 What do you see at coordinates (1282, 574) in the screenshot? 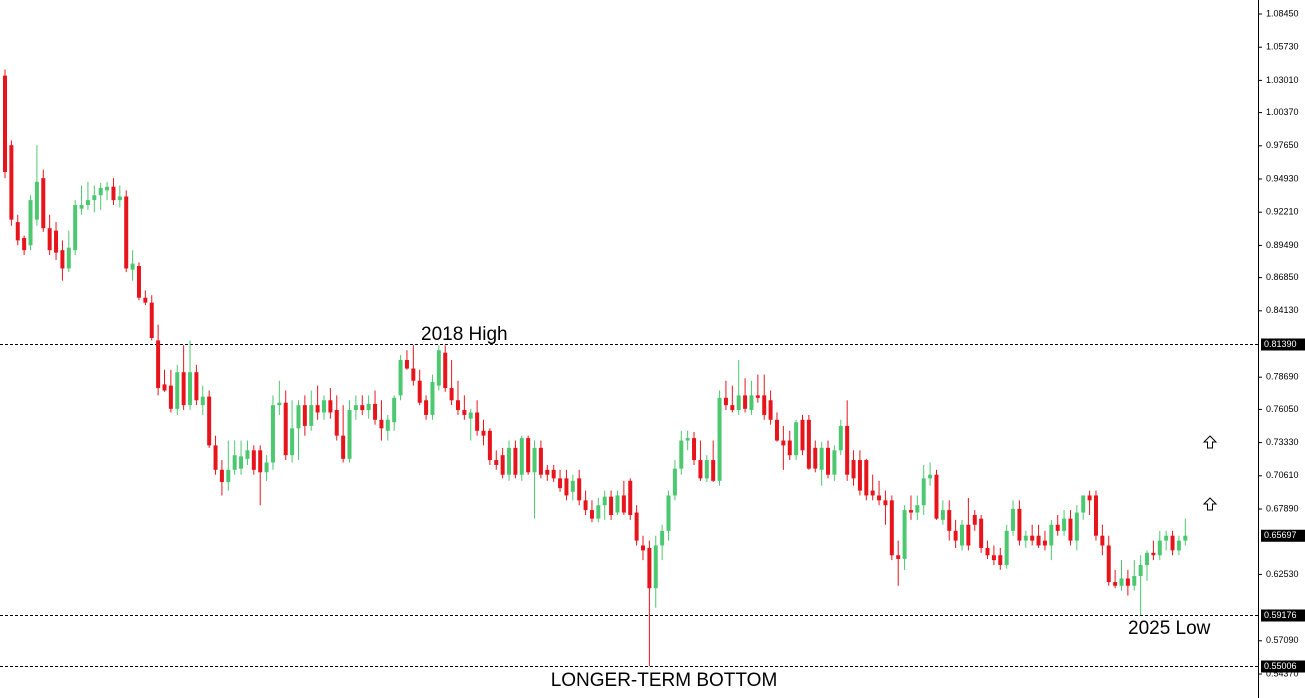
I see `y-tick-label: 0.62530` at bounding box center [1282, 574].